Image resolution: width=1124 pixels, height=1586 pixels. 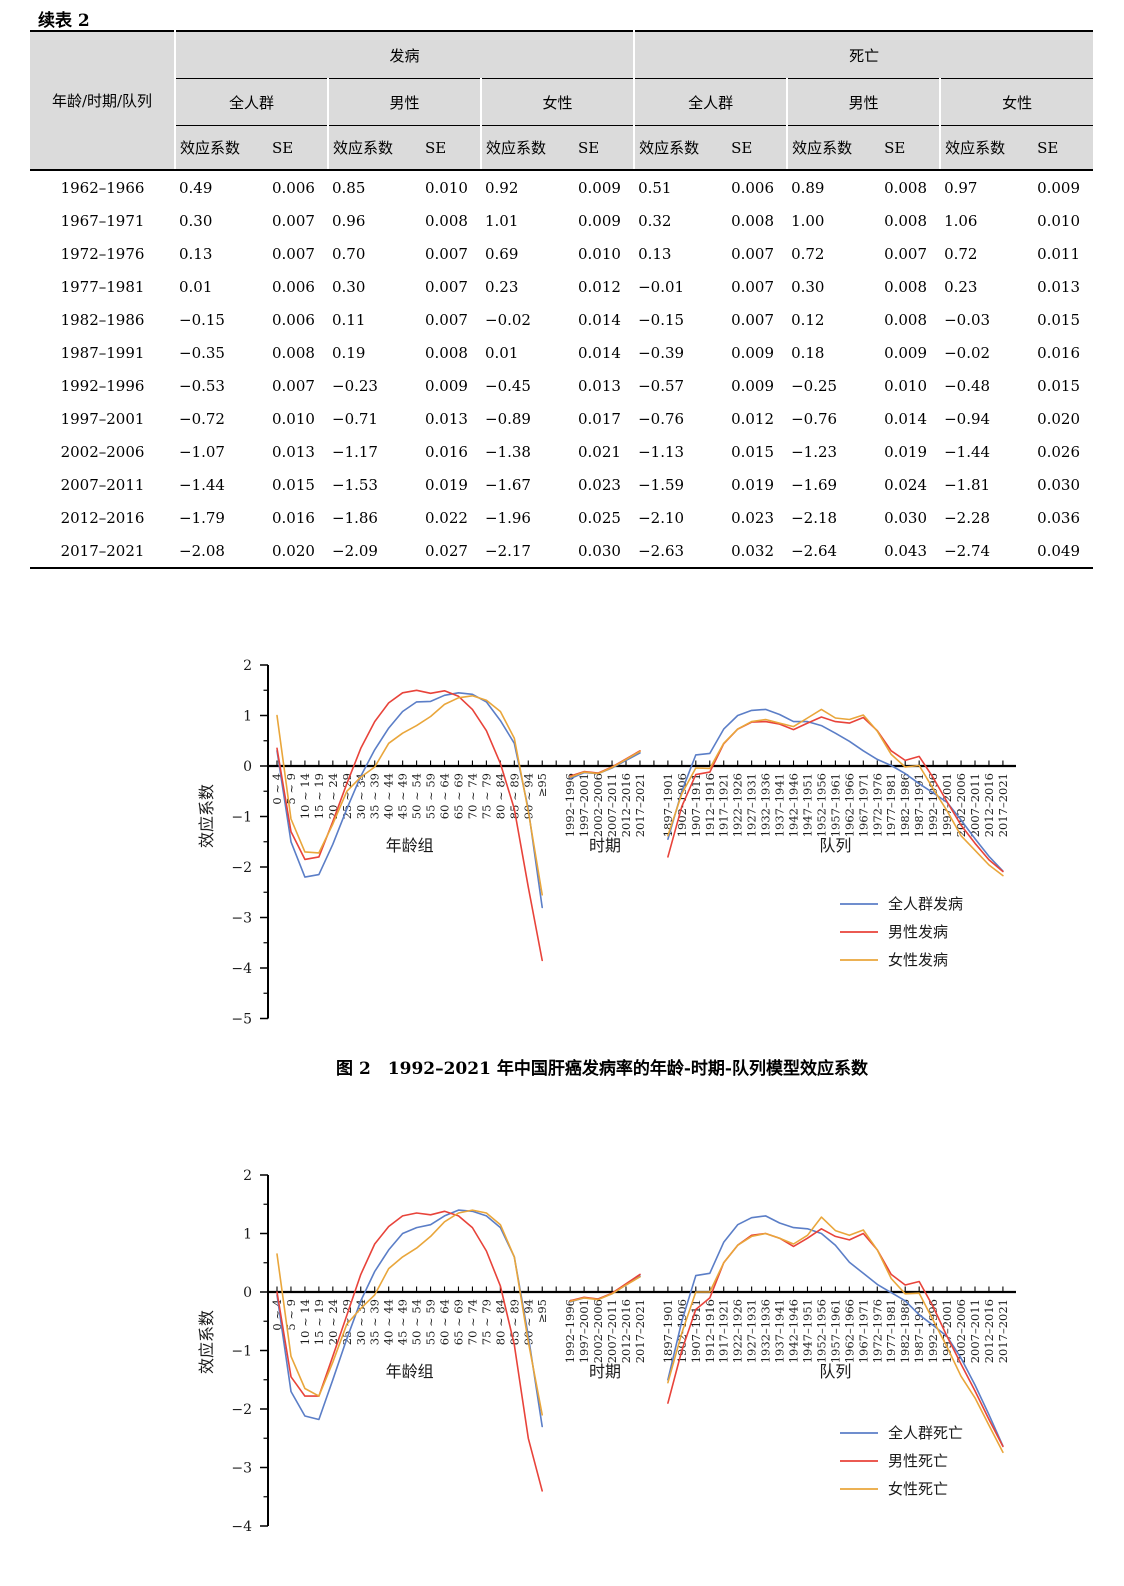 What do you see at coordinates (808, 187) in the screenshot?
I see `table-cell: 0.89` at bounding box center [808, 187].